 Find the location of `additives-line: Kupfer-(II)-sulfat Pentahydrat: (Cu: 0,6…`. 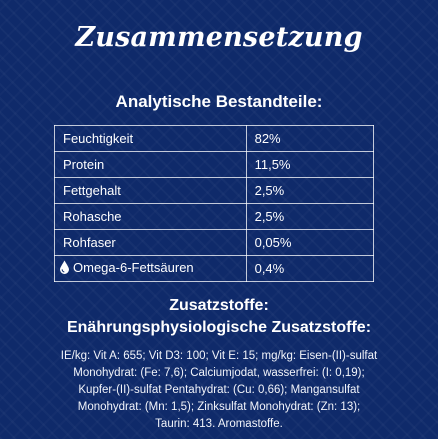

additives-line: Kupfer-(II)-sulfat Pentahydrat: (Cu: 0,6… is located at coordinates (219, 390).